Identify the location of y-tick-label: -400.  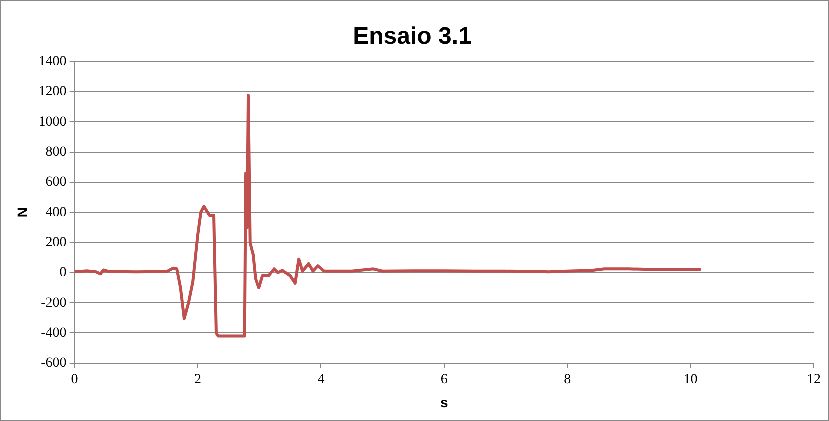
(54, 333).